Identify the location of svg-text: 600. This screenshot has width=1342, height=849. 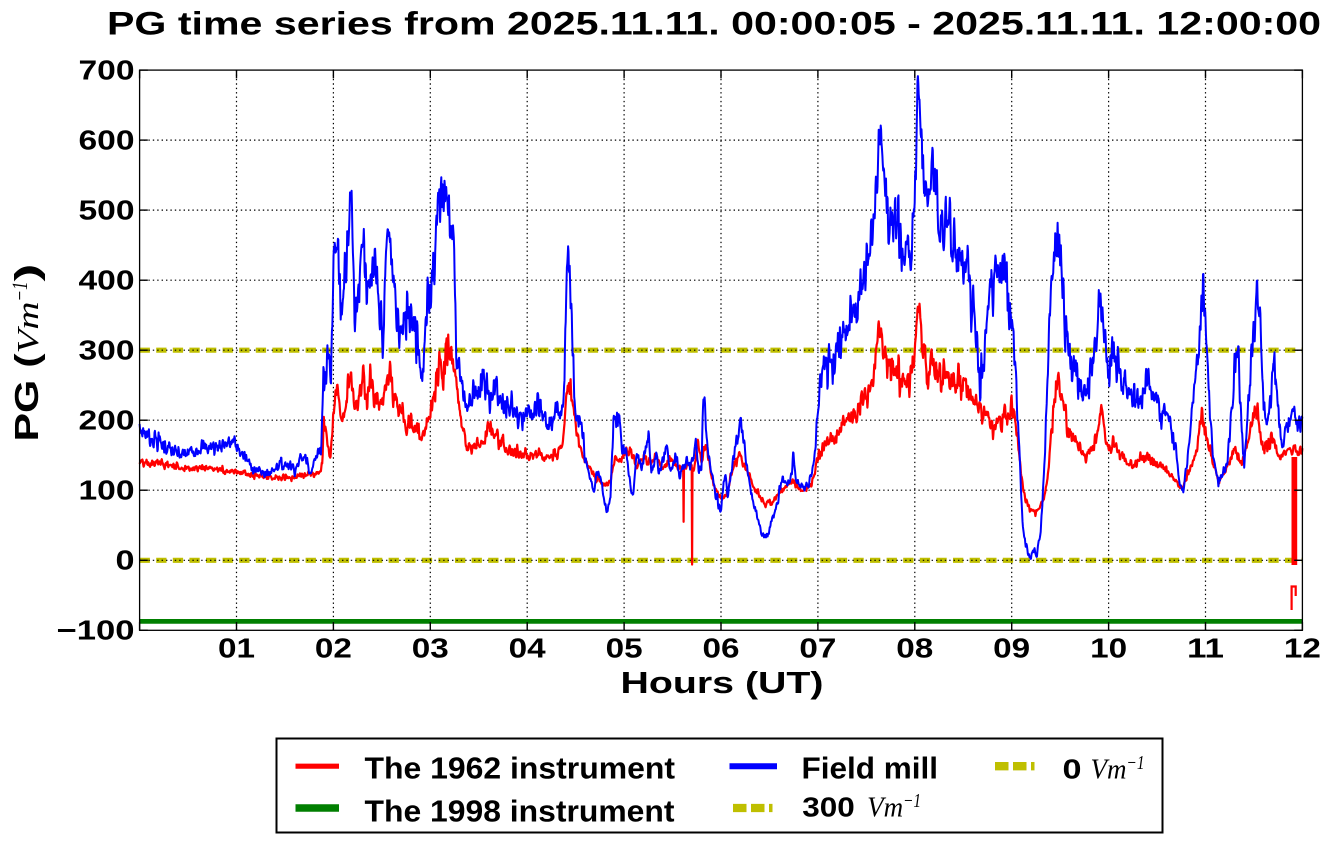
(107, 139).